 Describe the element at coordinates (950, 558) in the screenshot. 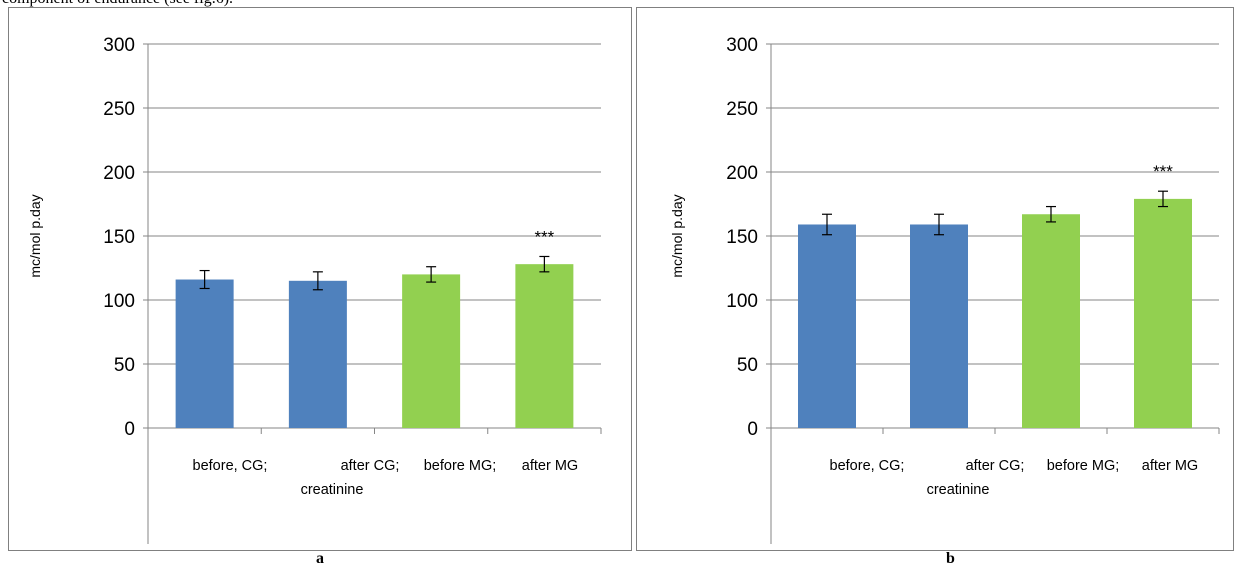

I see `panel-label-b: b` at that location.